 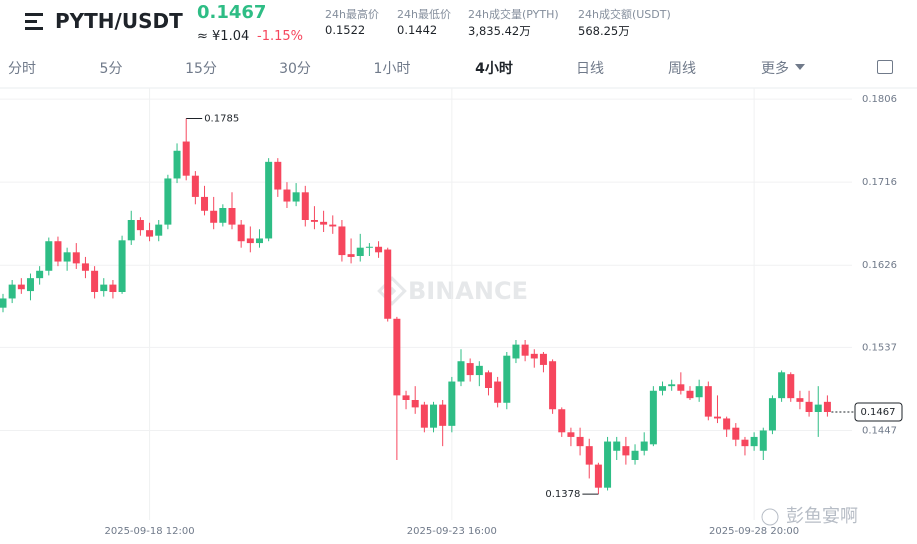 What do you see at coordinates (604, 31) in the screenshot?
I see `stat-value: 568.25万` at bounding box center [604, 31].